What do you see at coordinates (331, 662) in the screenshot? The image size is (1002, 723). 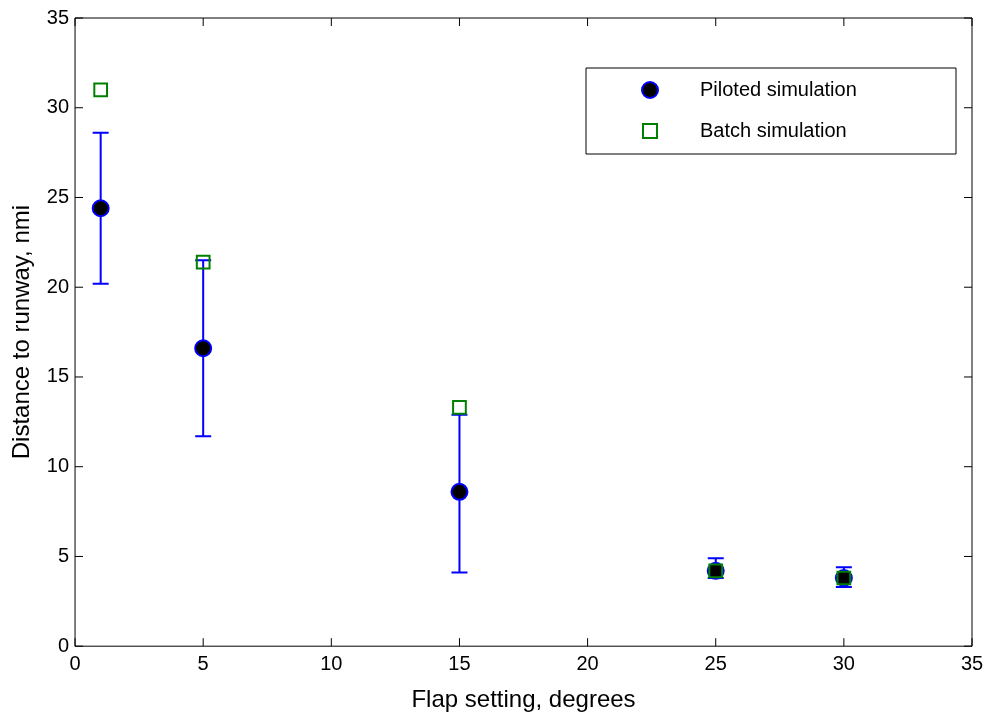 I see `x-tick-label: 10` at bounding box center [331, 662].